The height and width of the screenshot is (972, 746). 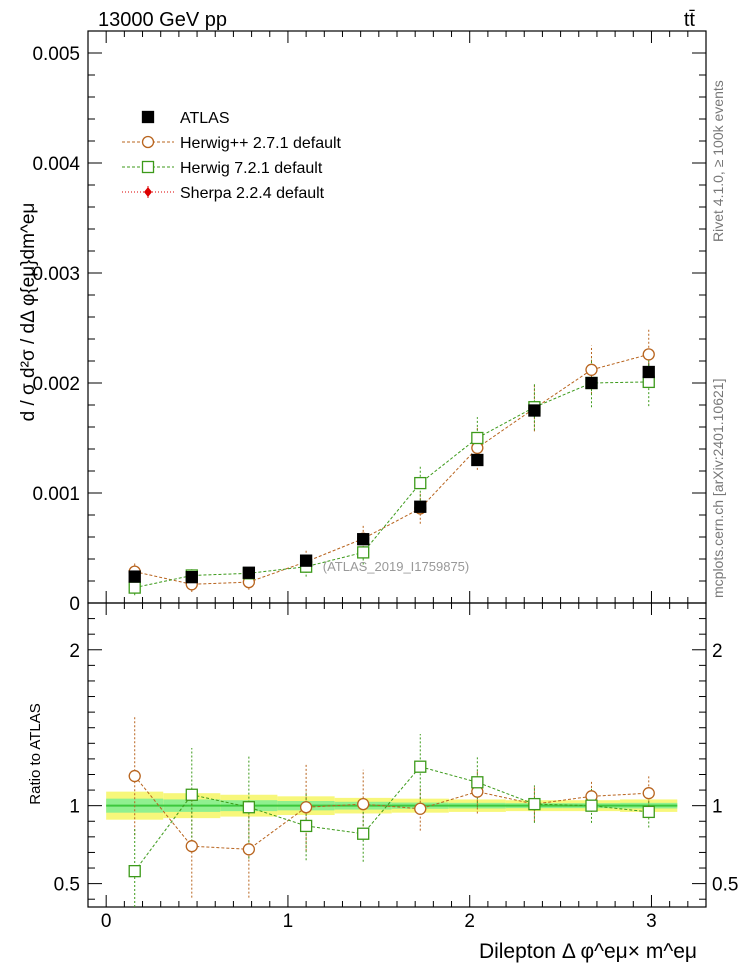 What do you see at coordinates (396, 566) in the screenshot?
I see `analysis-watermark: (ATLAS_2019_I1759875)` at bounding box center [396, 566].